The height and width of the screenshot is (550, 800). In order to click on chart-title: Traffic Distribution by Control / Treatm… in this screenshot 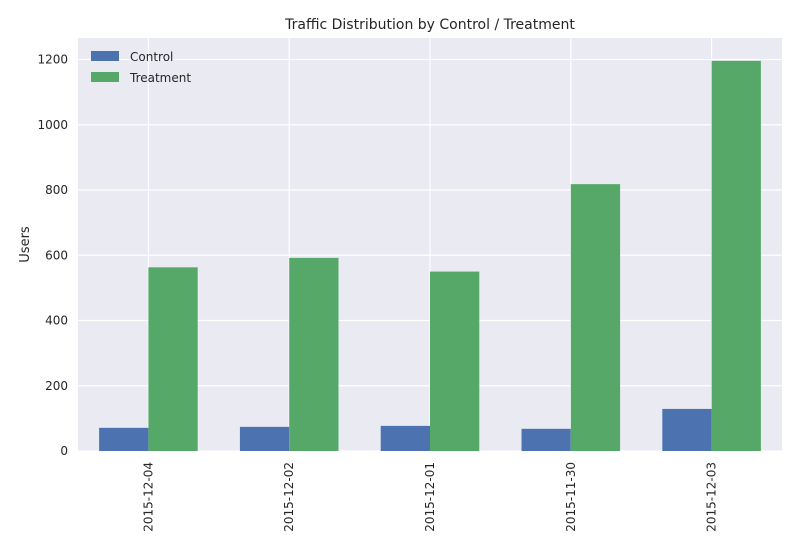, I will do `click(429, 25)`.